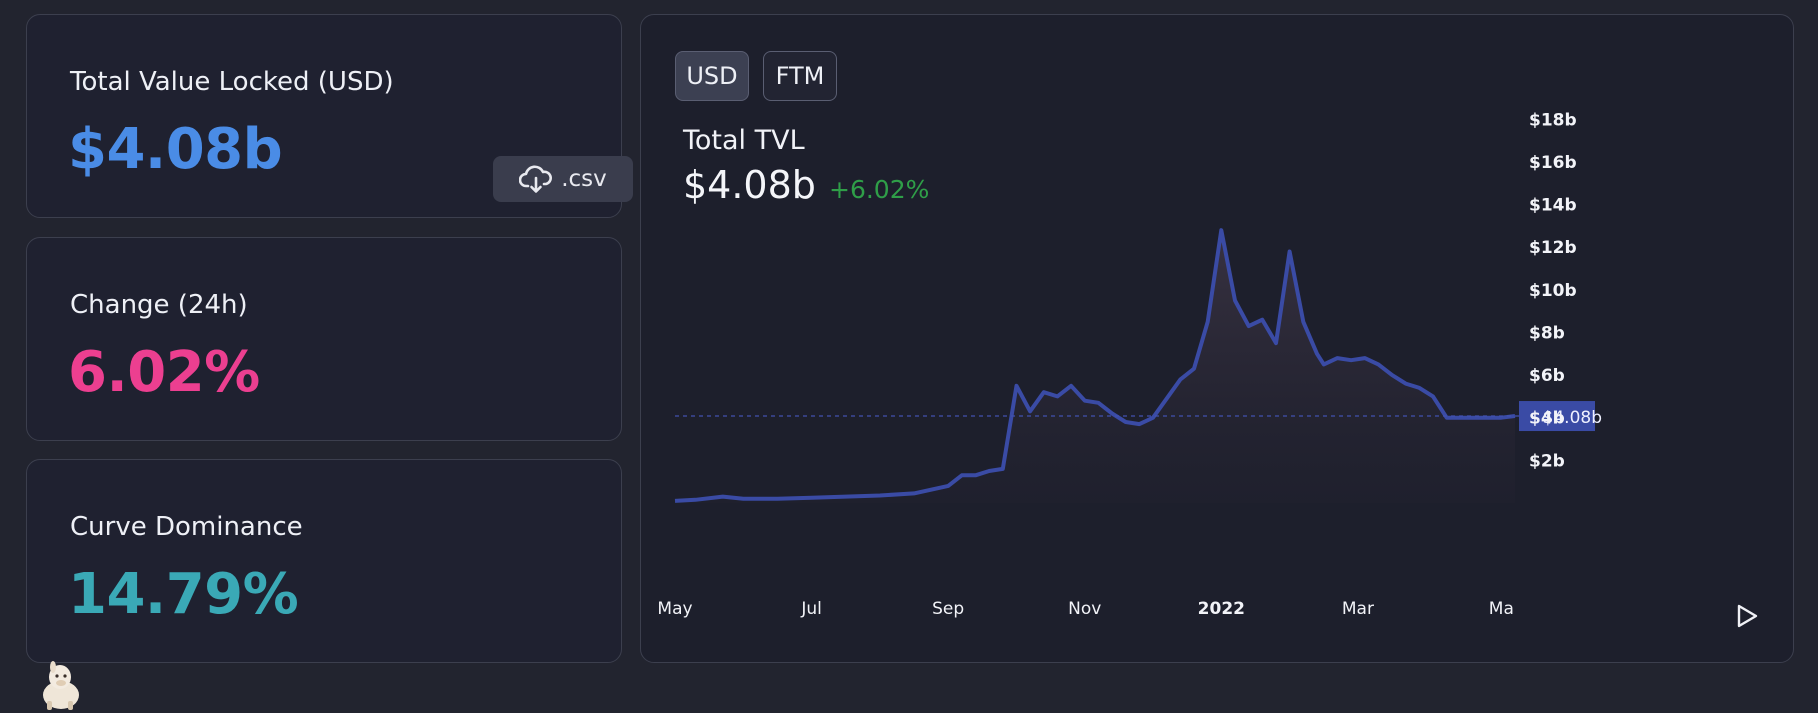 The width and height of the screenshot is (1818, 713). Describe the element at coordinates (1747, 616) in the screenshot. I see `play-icon` at that location.